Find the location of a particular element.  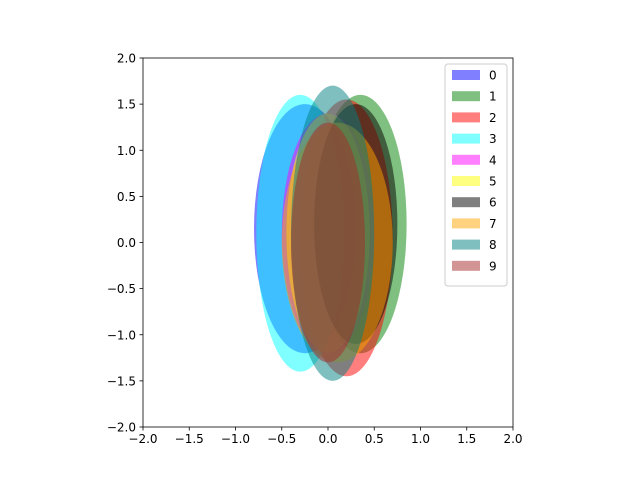

y-tick-label: −2.0 is located at coordinates (121, 428).